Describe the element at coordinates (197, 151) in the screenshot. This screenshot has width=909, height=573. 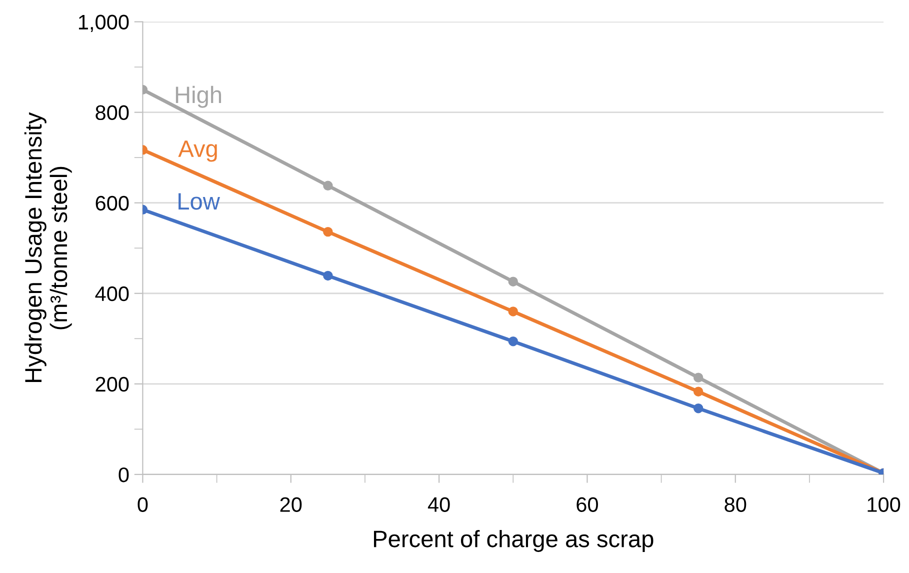
I see `series-label: Avg` at that location.